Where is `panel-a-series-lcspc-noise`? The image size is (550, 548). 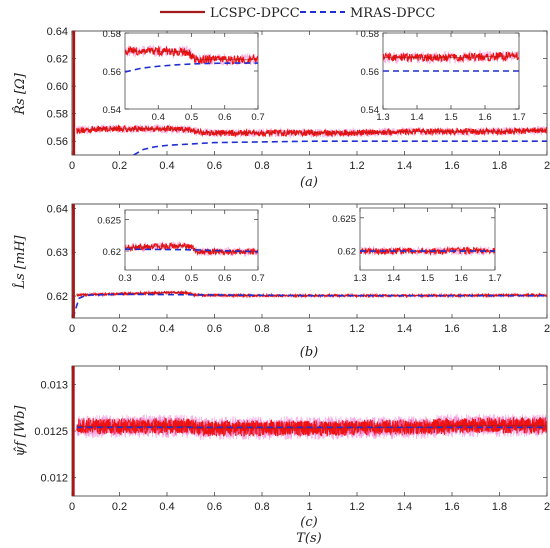 panel-a-series-lcspc-noise is located at coordinates (311, 131).